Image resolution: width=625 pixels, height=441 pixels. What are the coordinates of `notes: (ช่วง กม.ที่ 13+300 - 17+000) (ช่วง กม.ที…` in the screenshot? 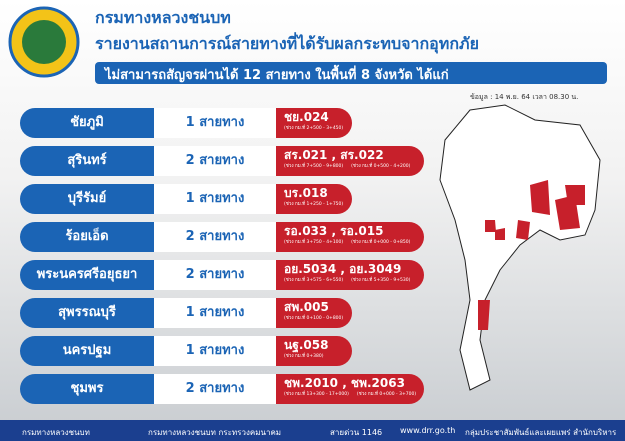 It's located at (354, 395).